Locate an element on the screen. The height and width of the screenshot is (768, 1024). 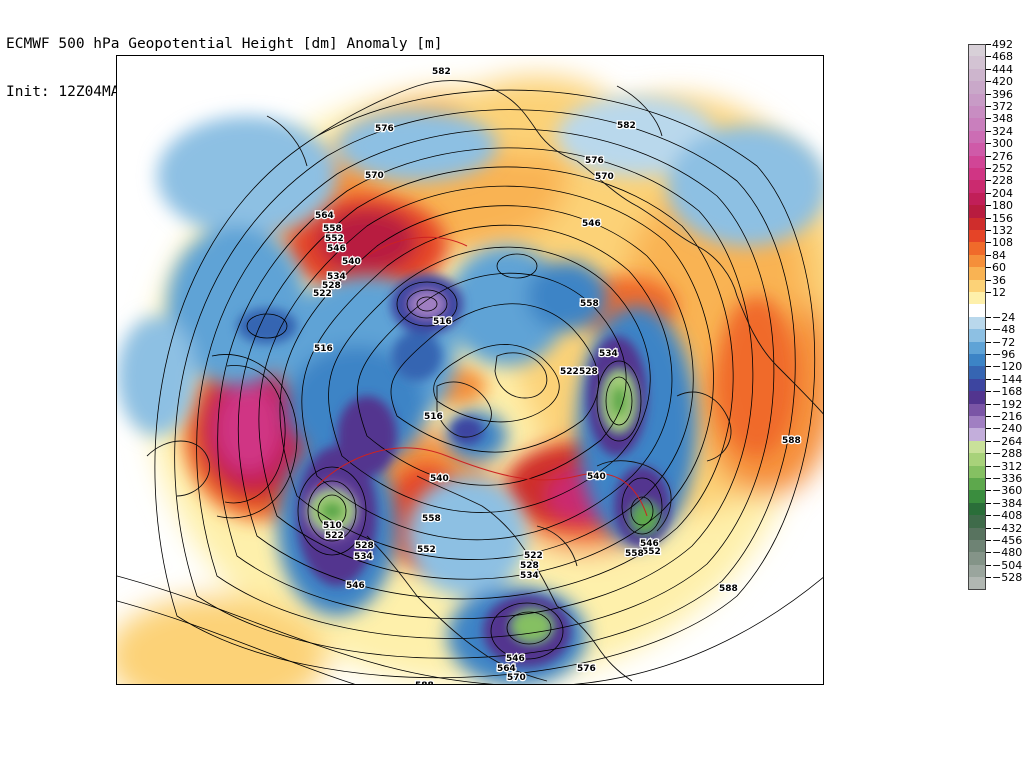
legend-label: 60 is located at coordinates (999, 268).